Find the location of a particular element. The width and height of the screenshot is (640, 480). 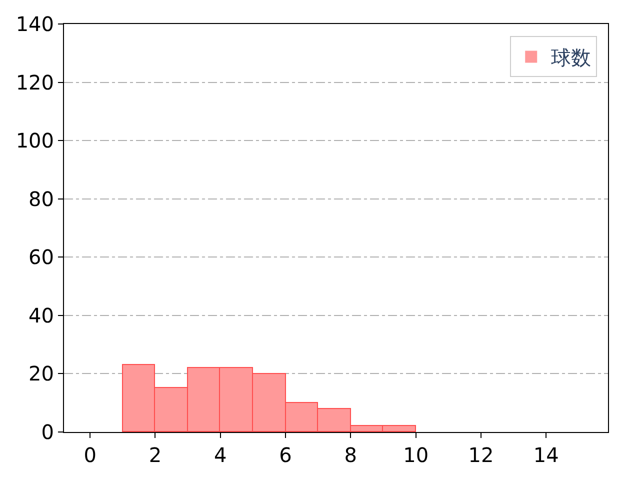

y-tick-label: 20 is located at coordinates (41, 374).